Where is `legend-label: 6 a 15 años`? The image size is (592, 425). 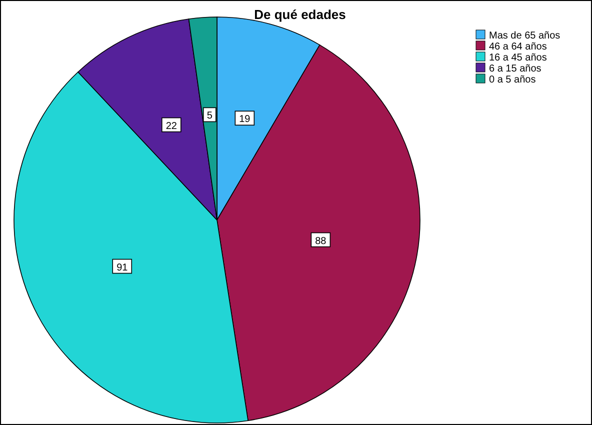
legend-label: 6 a 15 años is located at coordinates (515, 69).